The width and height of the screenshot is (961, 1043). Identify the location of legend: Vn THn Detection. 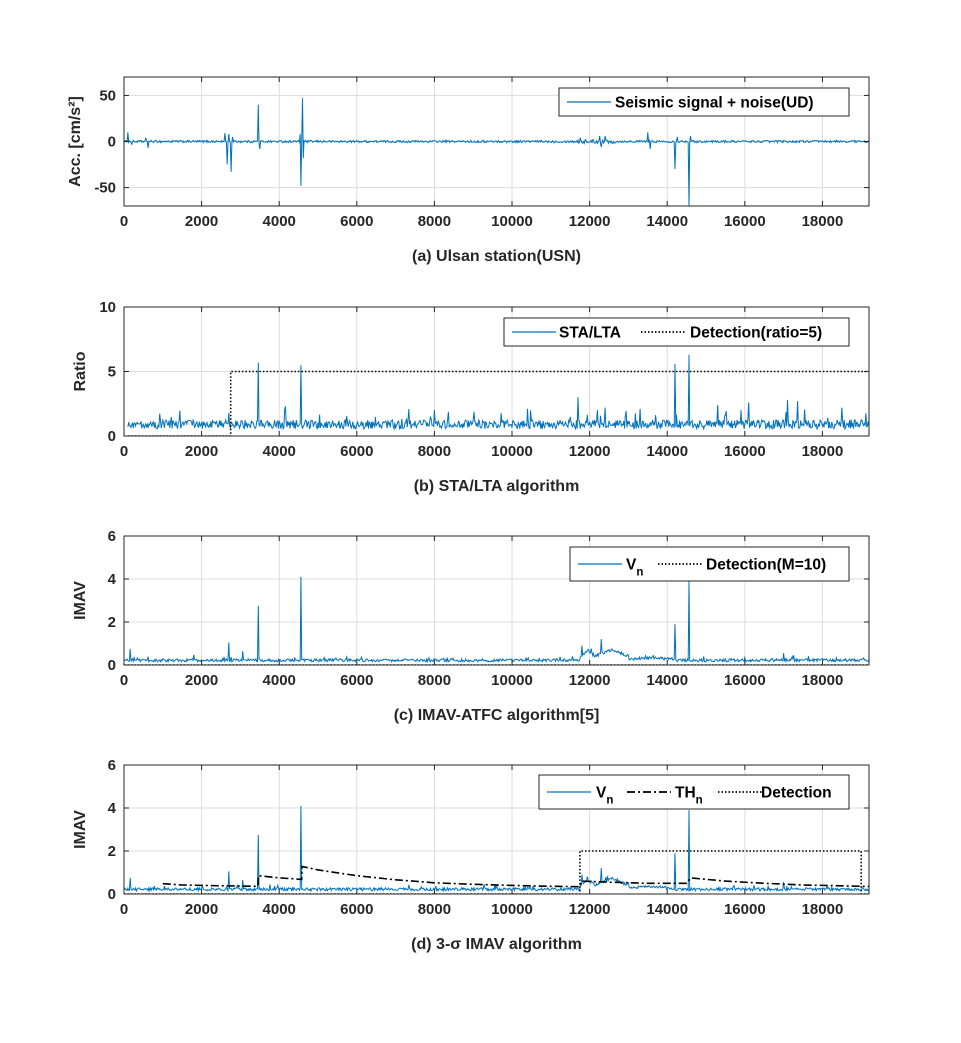
(694, 792).